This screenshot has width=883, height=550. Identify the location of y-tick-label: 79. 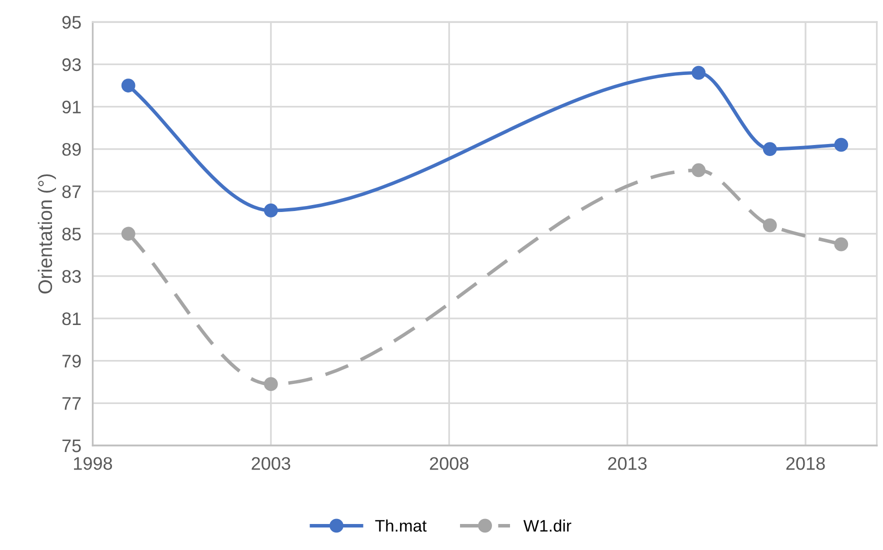
(71, 361).